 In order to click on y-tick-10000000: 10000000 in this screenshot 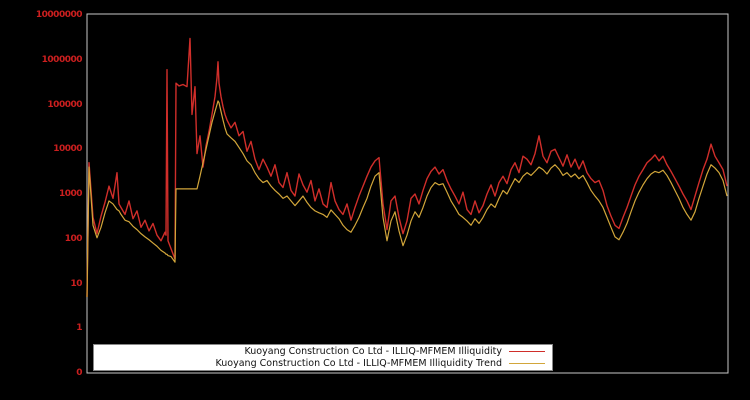, I will do `click(59, 15)`.